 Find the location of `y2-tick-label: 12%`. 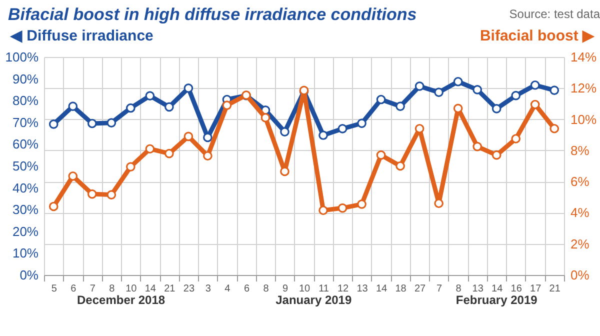

y2-tick-label: 12% is located at coordinates (583, 88).